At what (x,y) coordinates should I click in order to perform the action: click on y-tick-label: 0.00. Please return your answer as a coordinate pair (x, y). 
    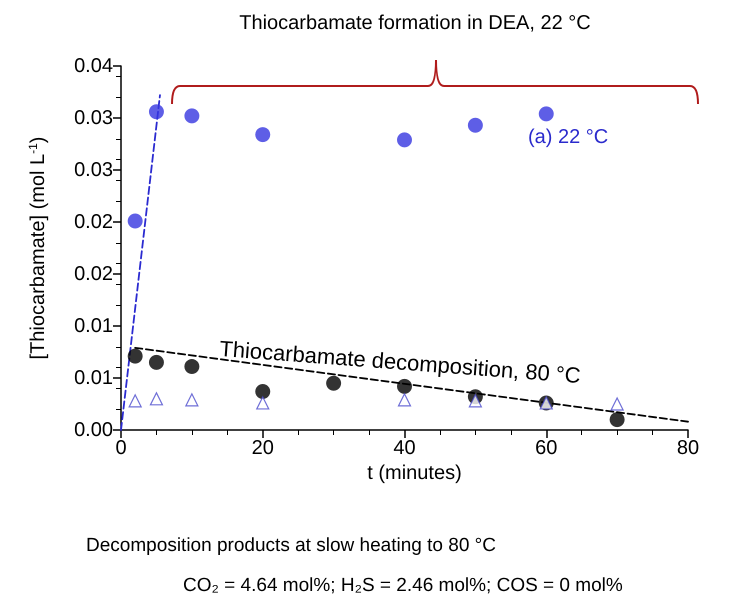
    Looking at the image, I should click on (93, 430).